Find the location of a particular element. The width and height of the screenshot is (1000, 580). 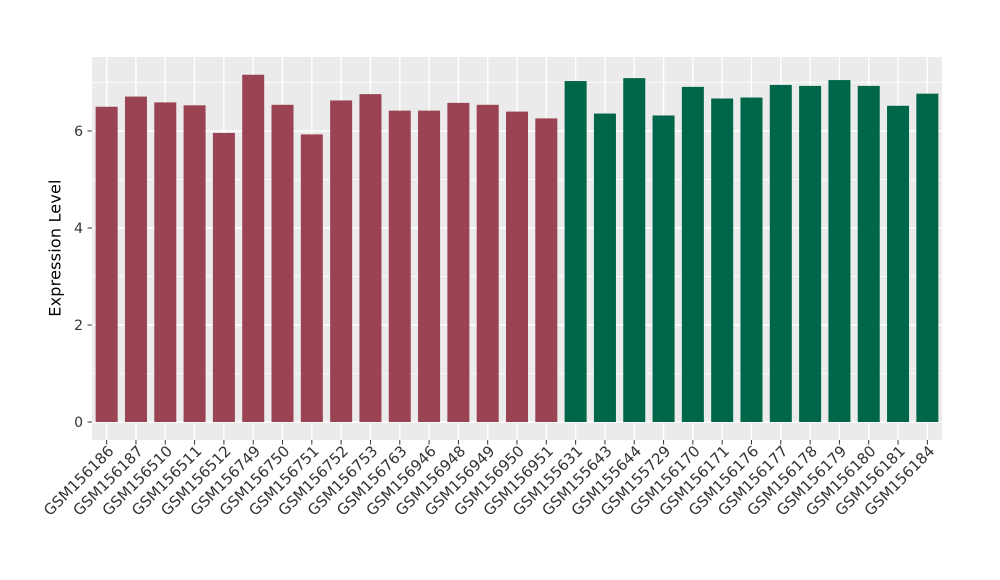

y-tick-label: 4 is located at coordinates (78, 229).